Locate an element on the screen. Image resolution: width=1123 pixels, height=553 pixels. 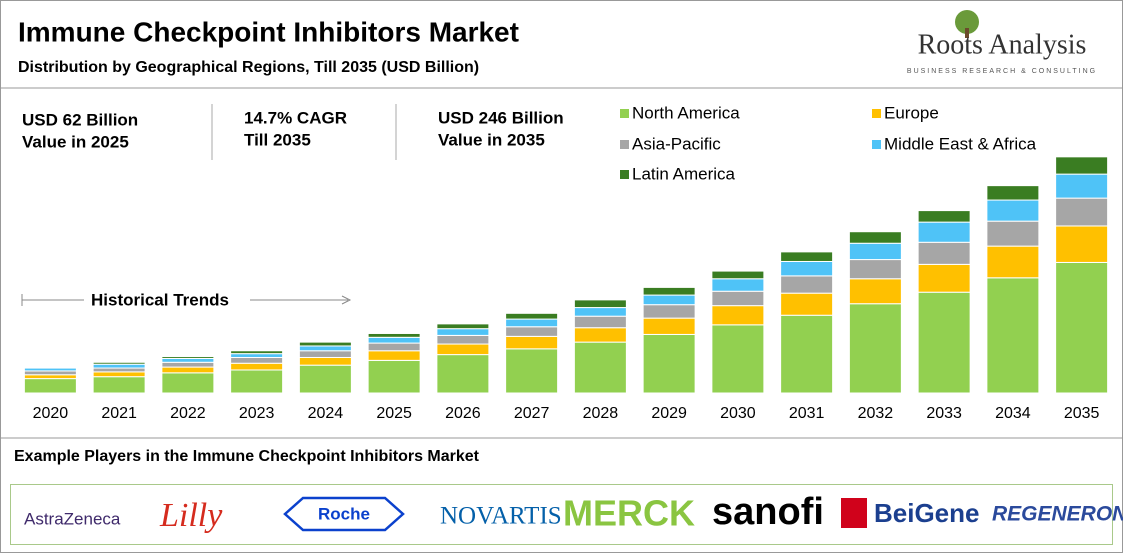
players-box is located at coordinates (561, 514).